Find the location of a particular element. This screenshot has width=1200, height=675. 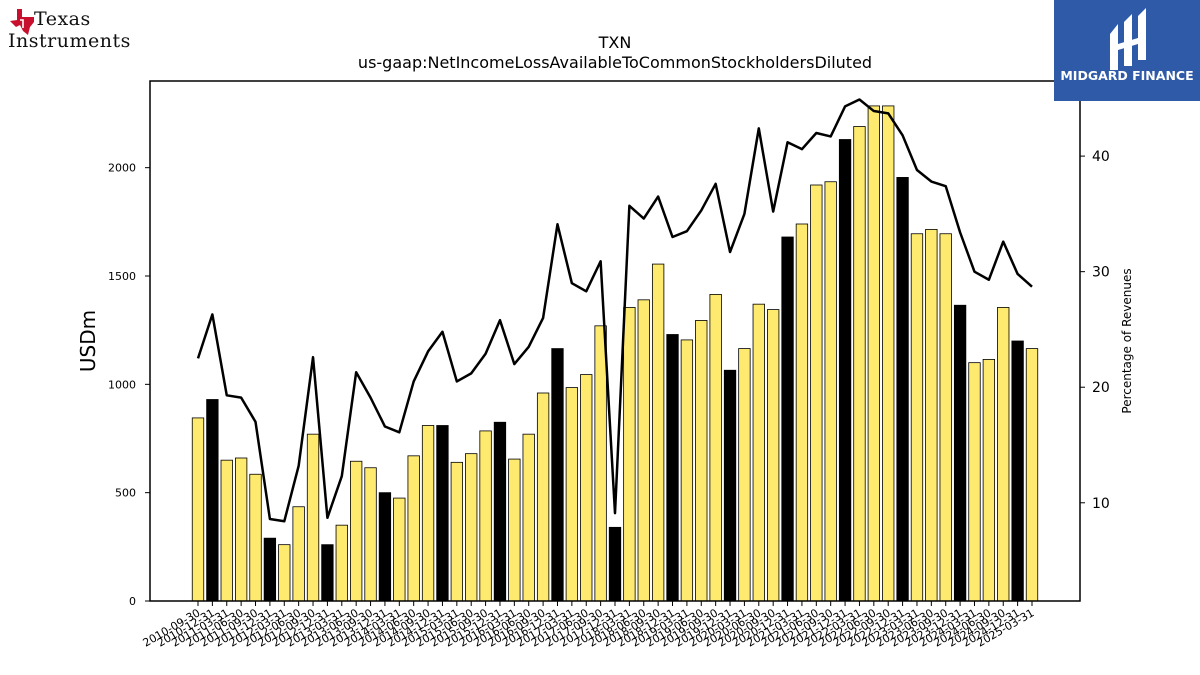

midgard-emblem-icon is located at coordinates (1128, 39).